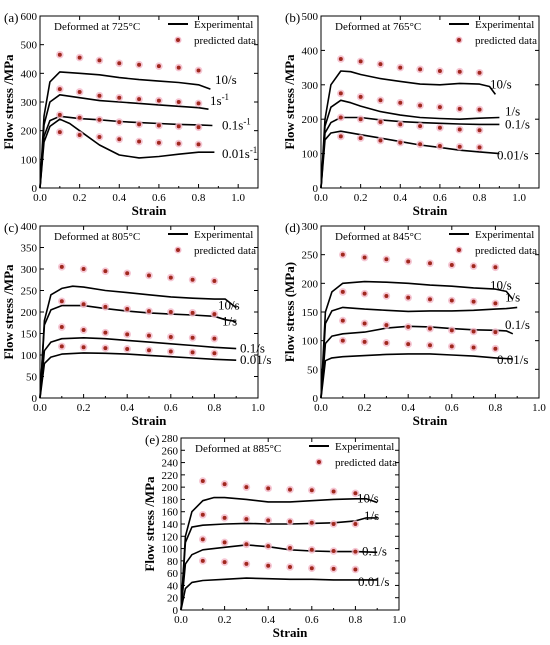 Image resolution: width=550 pixels, height=645 pixels. I want to click on chart-title: Deformed at 765°C, so click(378, 27).